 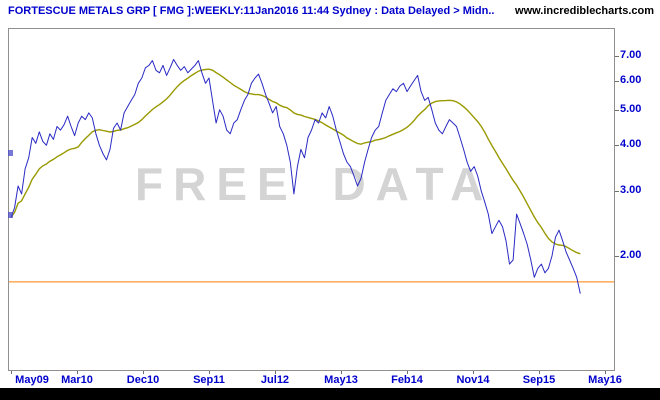 I want to click on x-axis-label: Feb14, so click(x=407, y=380).